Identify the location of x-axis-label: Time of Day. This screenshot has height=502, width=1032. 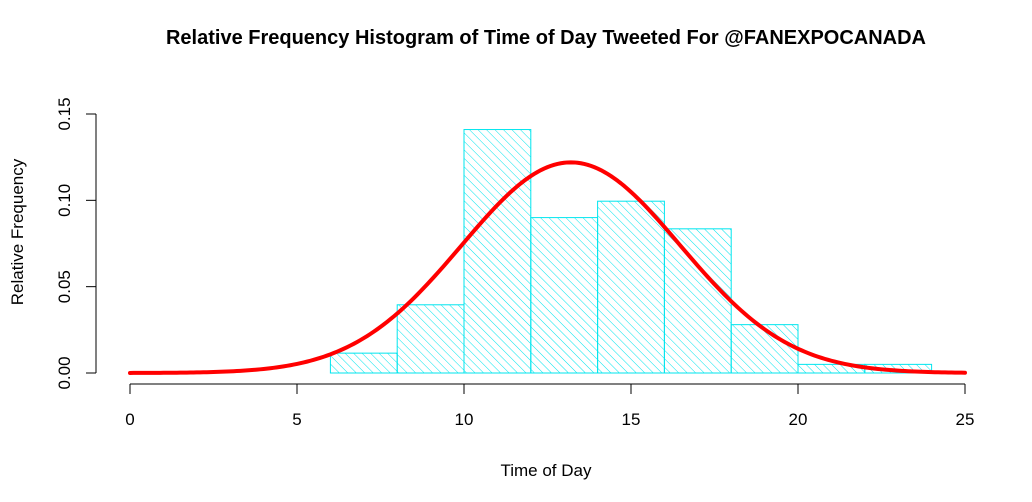
(546, 470).